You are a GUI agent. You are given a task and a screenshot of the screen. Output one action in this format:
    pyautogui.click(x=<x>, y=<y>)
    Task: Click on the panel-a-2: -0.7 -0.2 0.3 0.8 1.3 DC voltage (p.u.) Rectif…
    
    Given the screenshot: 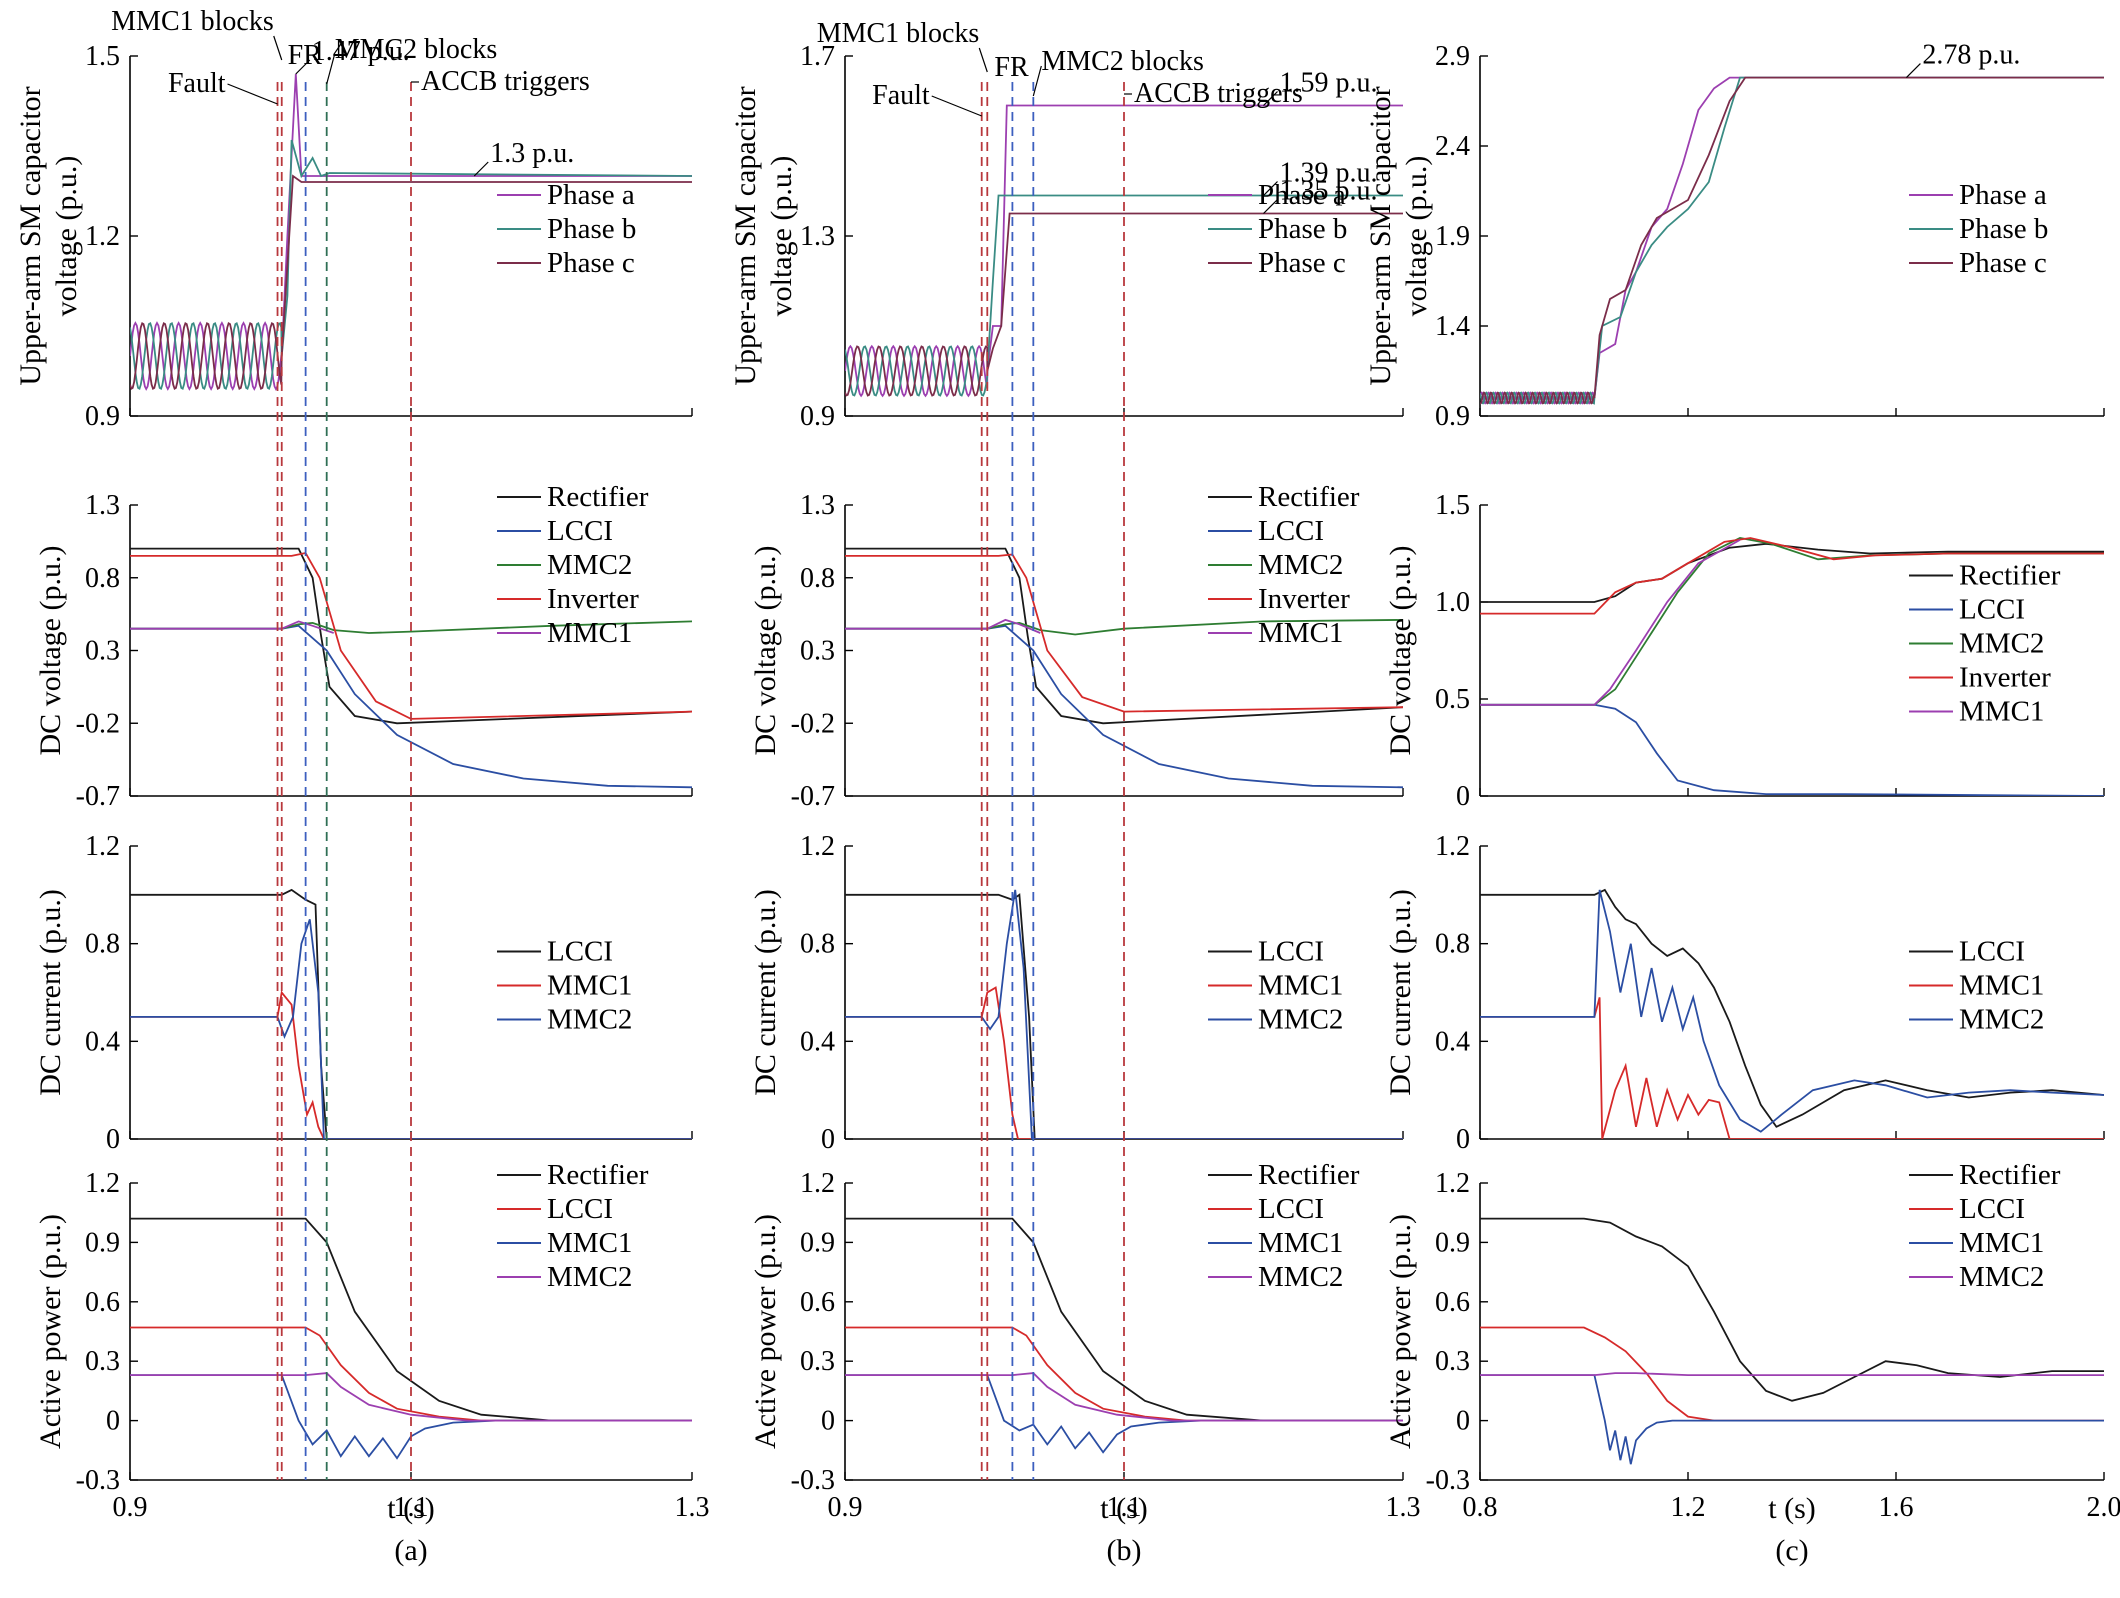 What is the action you would take?
    pyautogui.click(x=363, y=646)
    